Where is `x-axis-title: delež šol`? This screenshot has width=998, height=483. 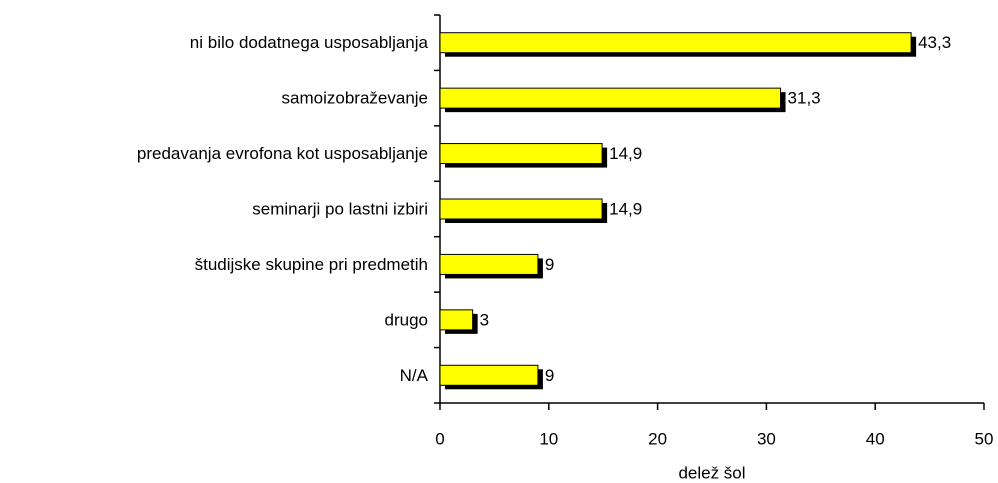 x-axis-title: delež šol is located at coordinates (711, 472).